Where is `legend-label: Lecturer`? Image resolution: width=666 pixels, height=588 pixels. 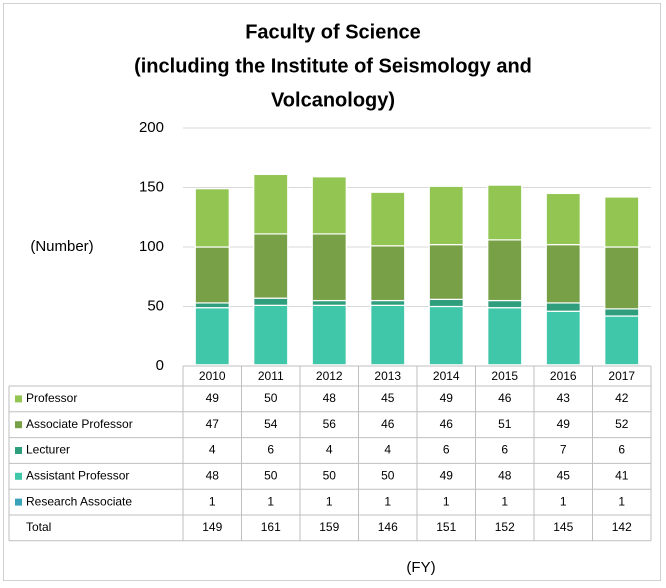
legend-label: Lecturer is located at coordinates (48, 450).